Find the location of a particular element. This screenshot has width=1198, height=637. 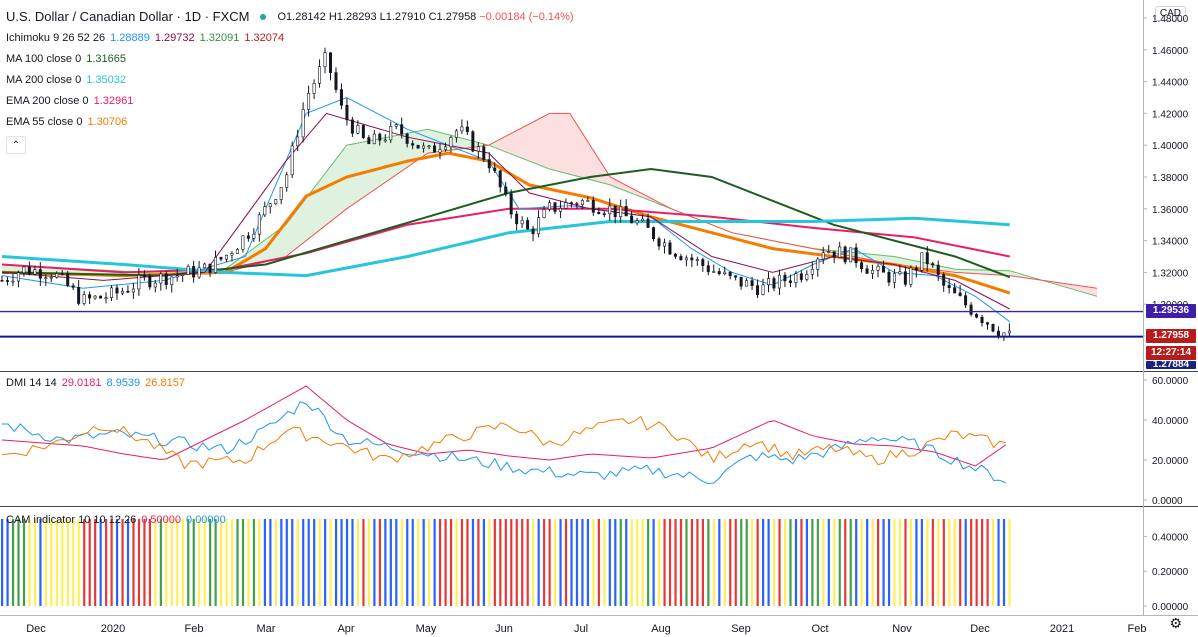

y-tick-label: 1.44000 is located at coordinates (1170, 83).